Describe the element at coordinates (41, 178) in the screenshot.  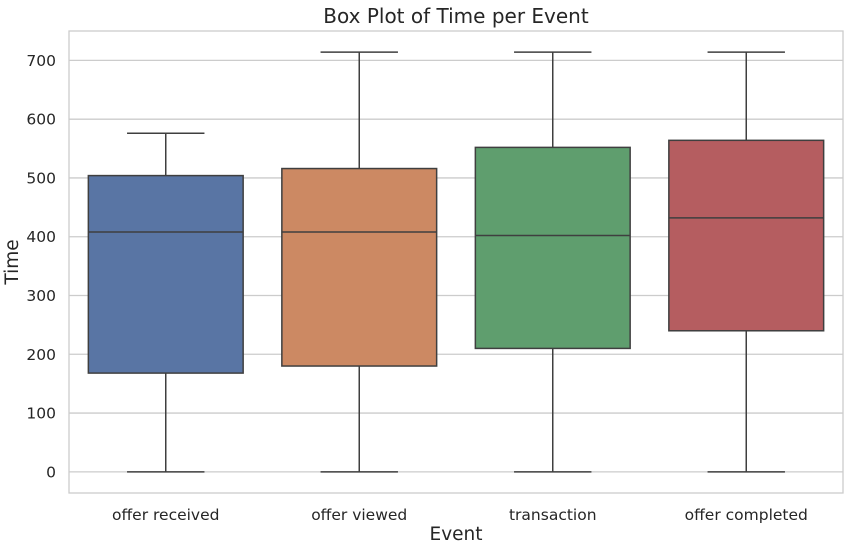
I see `y-tick-label: 500` at that location.